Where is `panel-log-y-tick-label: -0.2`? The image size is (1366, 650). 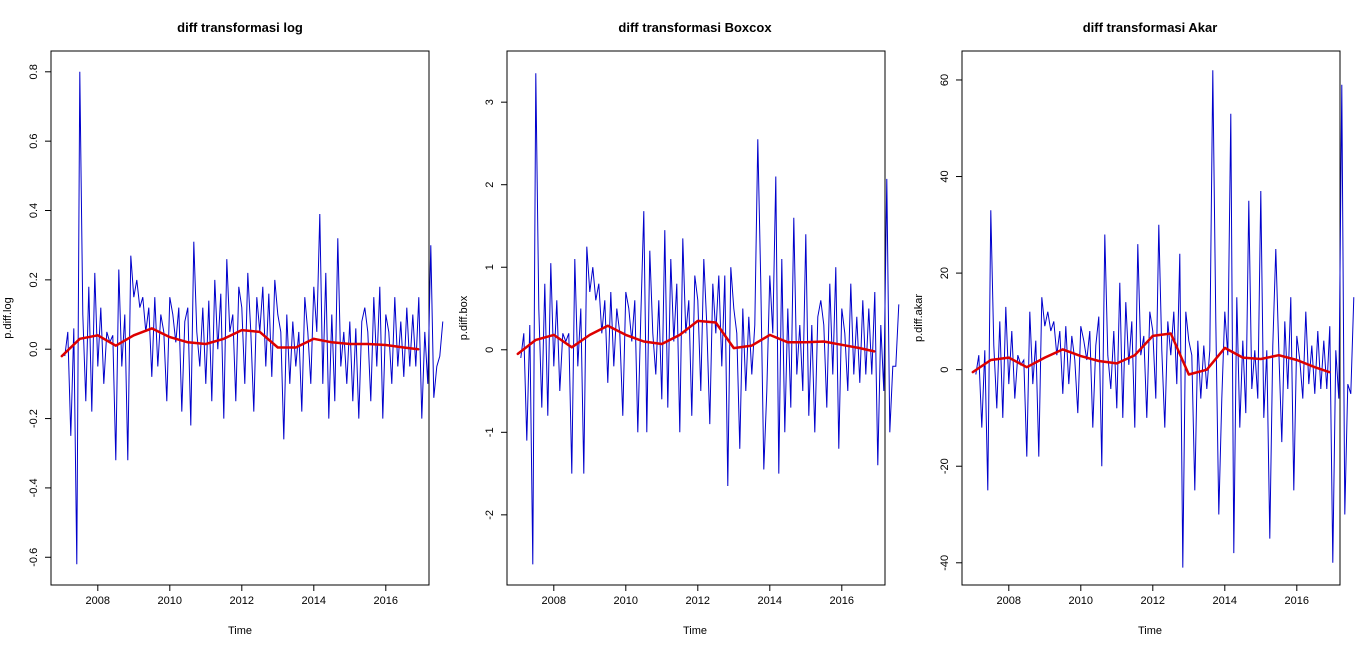
panel-log-y-tick-label: -0.2 is located at coordinates (34, 418).